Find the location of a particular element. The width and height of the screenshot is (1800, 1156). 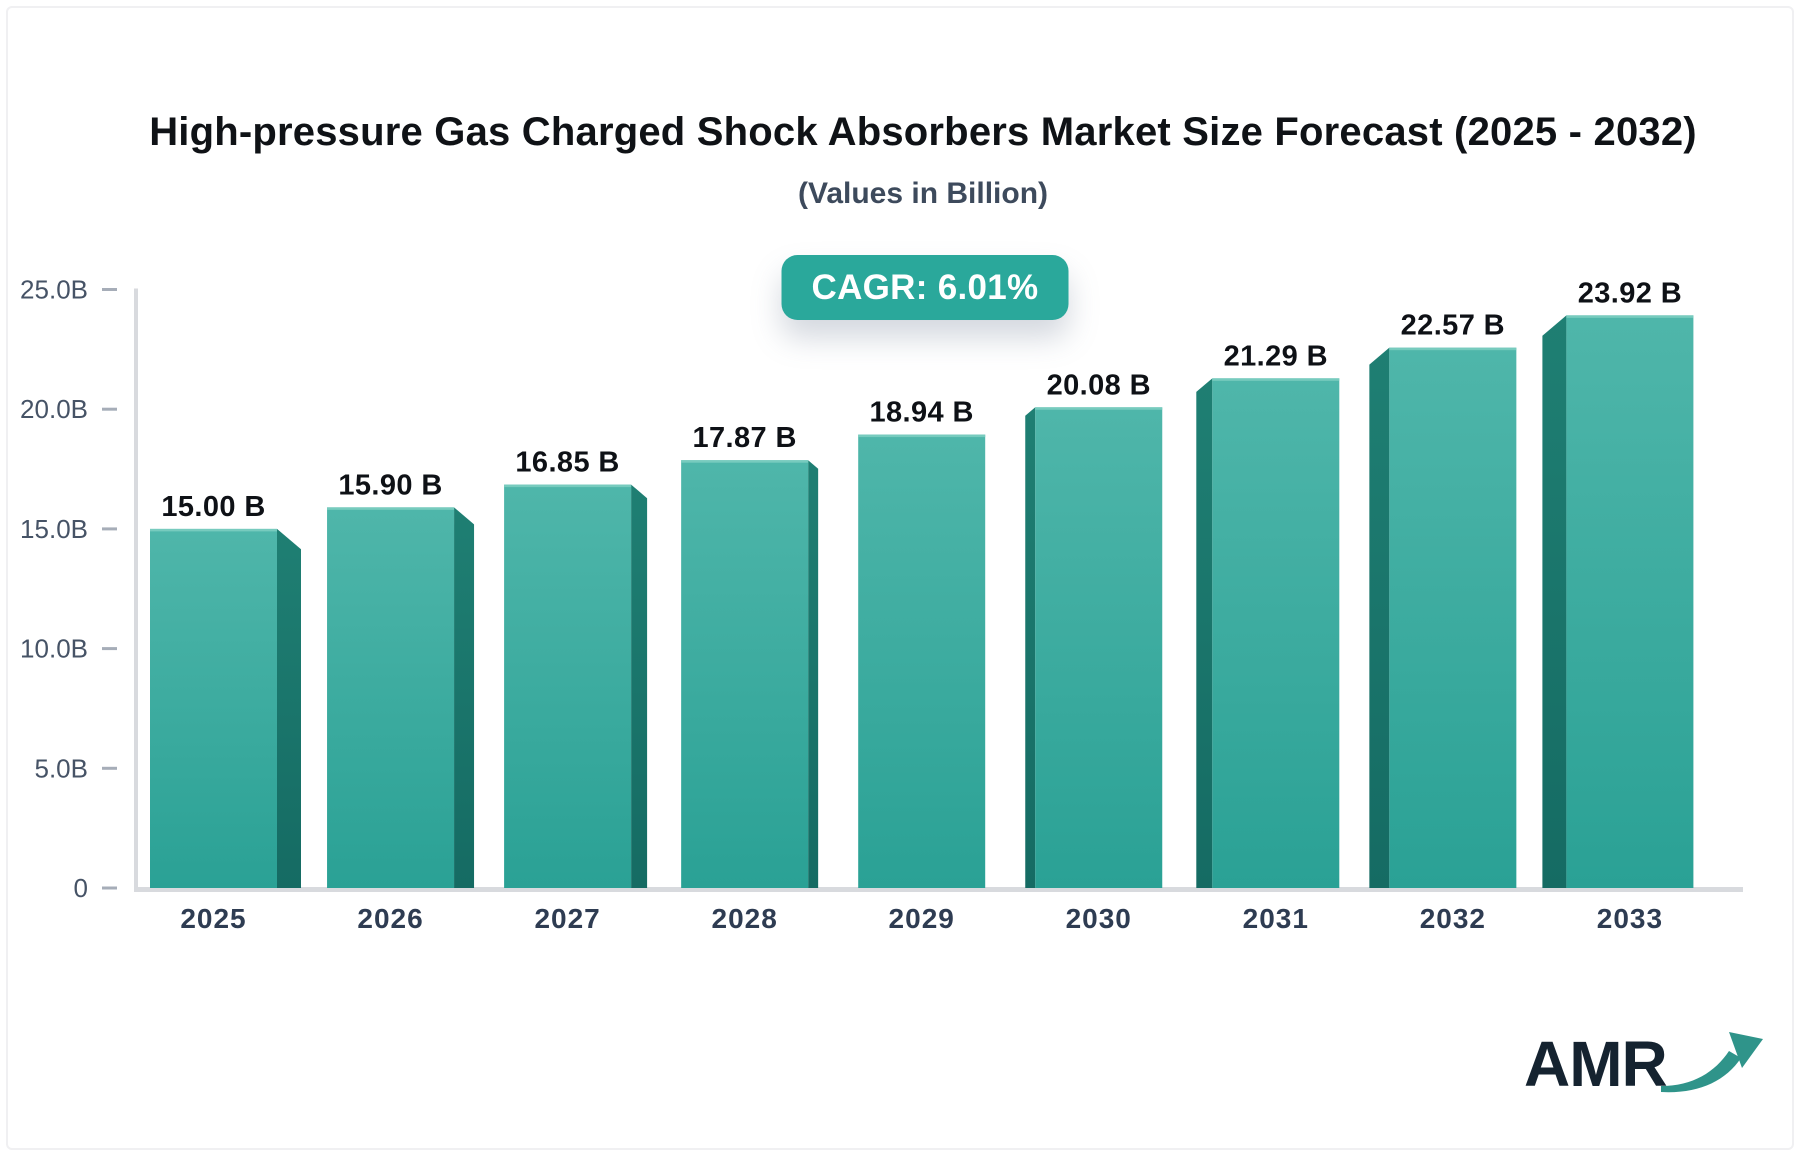

x-tick-label: 2029 is located at coordinates (922, 918).